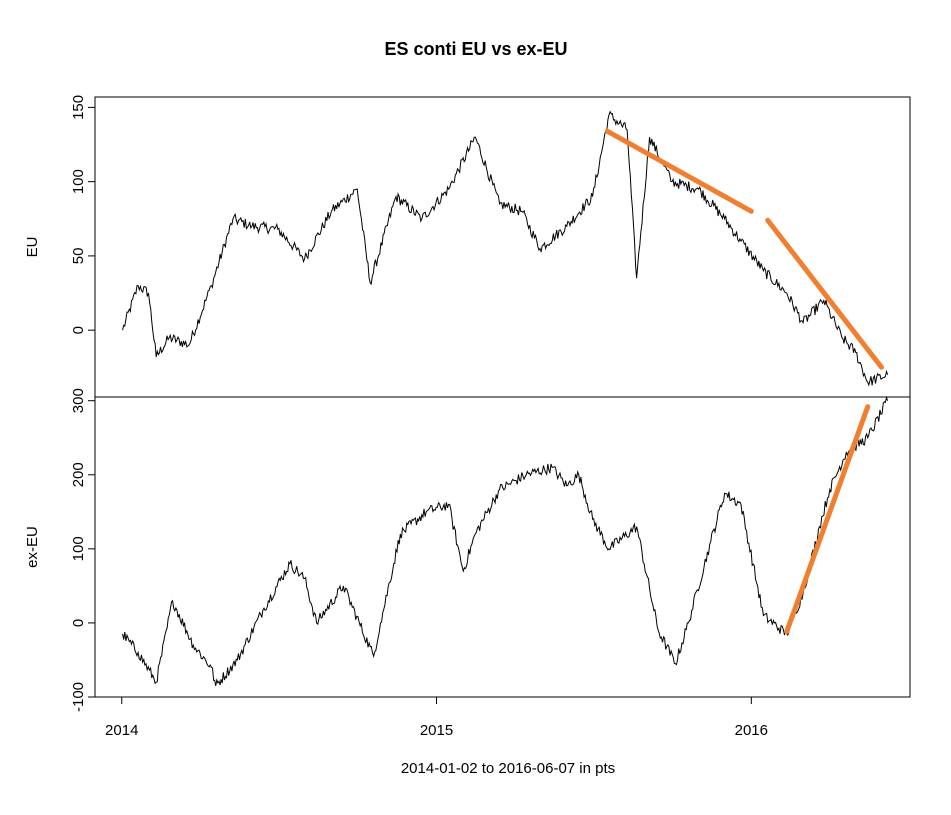 The width and height of the screenshot is (951, 815). I want to click on eu-y-axis: 0 50 100 150, so click(83, 214).